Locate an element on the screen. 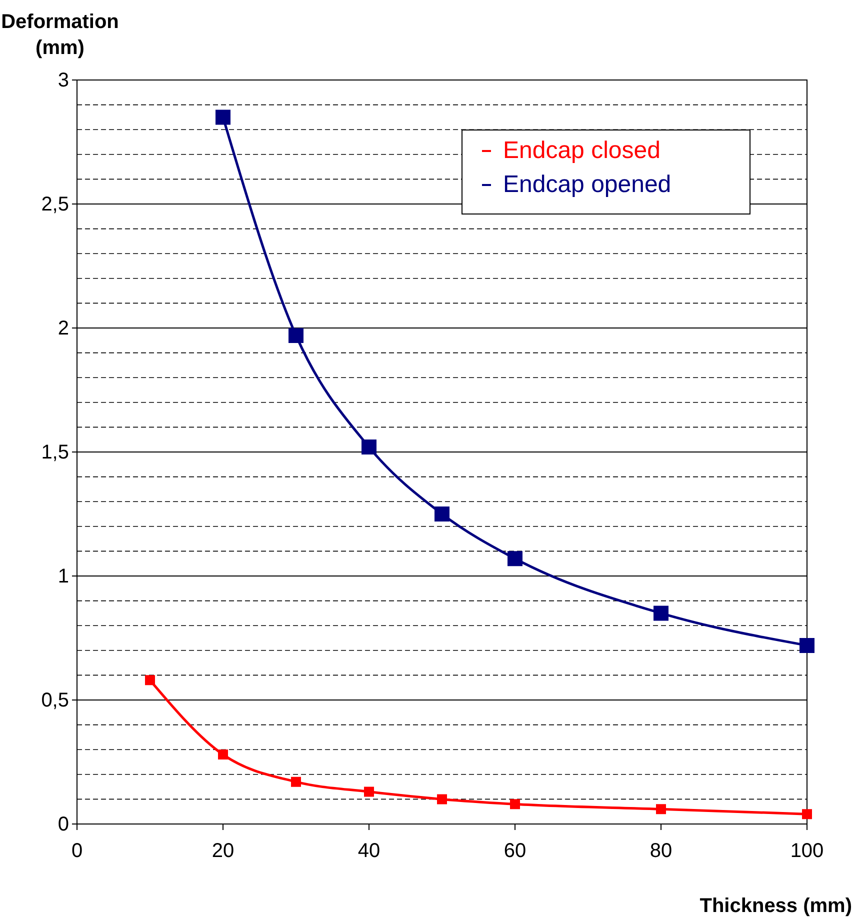 The image size is (860, 920). legend-label: Endcap opened is located at coordinates (587, 184).